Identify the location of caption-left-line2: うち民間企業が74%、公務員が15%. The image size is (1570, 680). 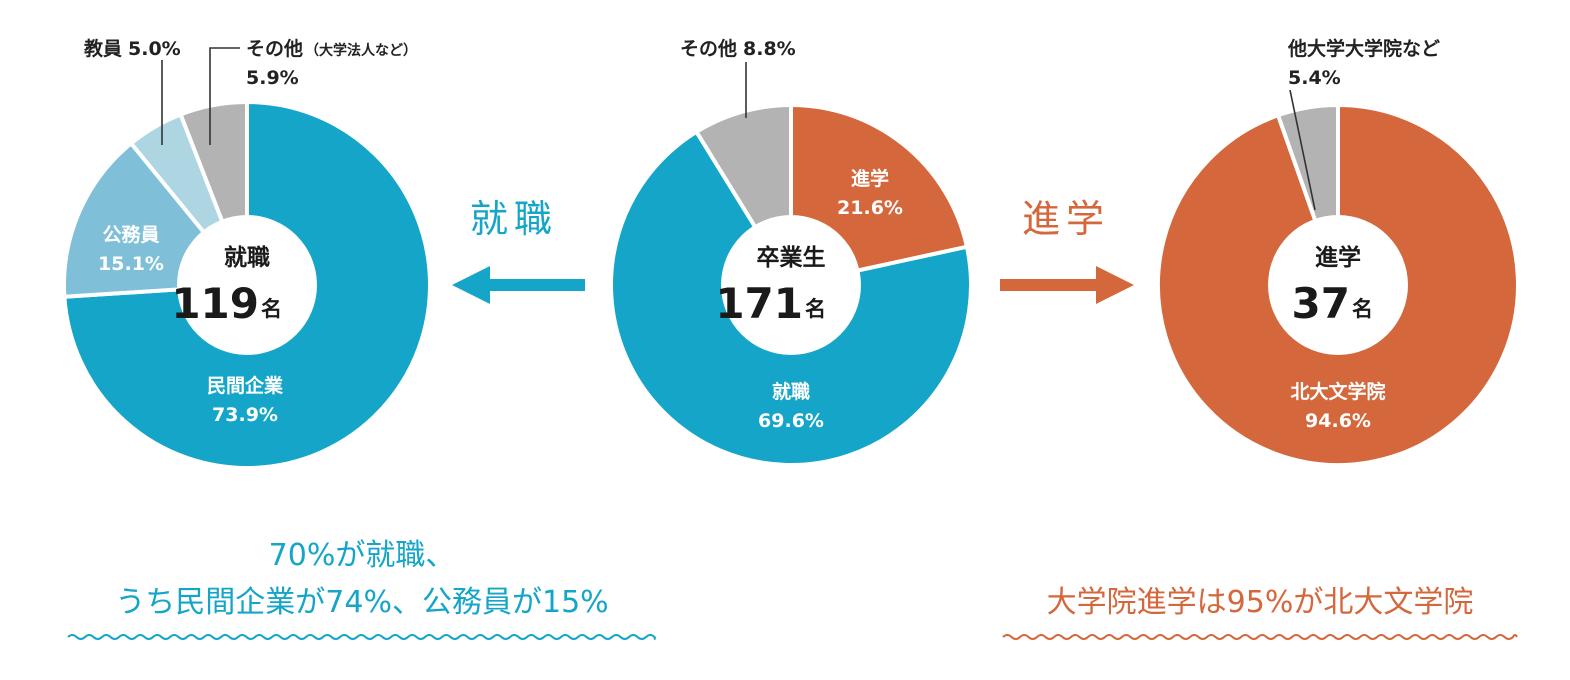
(361, 602).